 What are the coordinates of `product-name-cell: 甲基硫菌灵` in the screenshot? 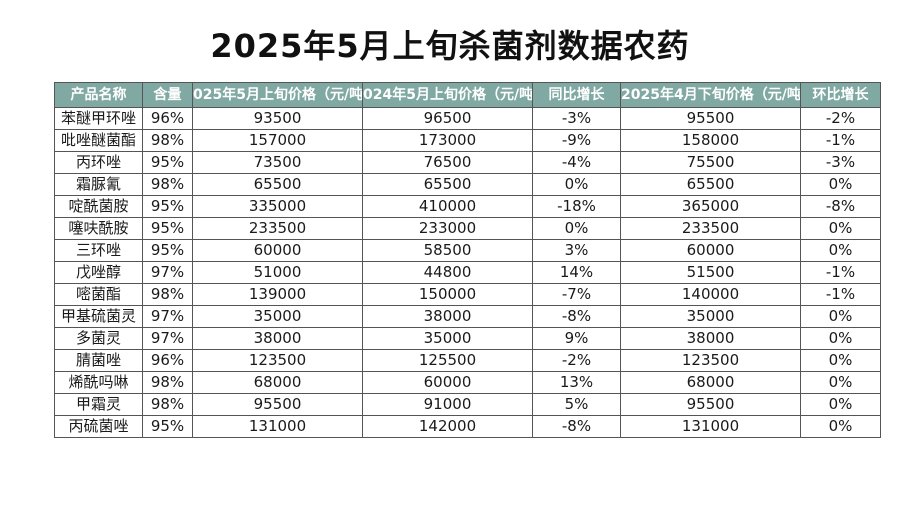 It's located at (98, 316).